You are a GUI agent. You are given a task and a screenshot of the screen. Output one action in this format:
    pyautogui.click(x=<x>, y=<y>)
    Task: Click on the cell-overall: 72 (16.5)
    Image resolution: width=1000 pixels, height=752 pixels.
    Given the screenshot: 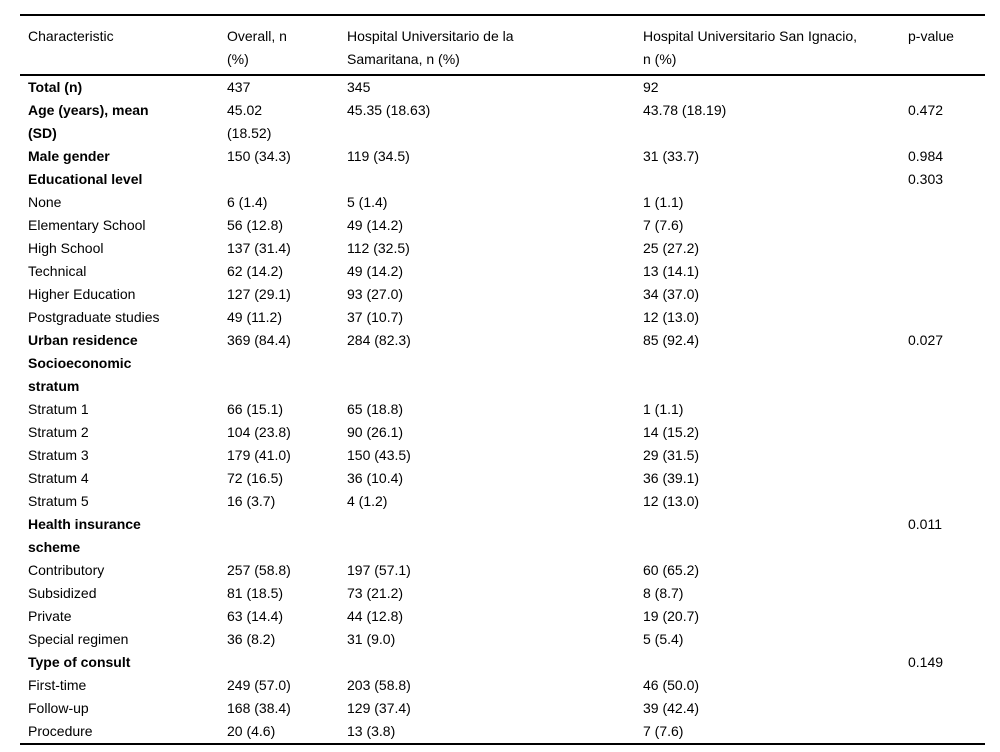 What is the action you would take?
    pyautogui.click(x=255, y=478)
    